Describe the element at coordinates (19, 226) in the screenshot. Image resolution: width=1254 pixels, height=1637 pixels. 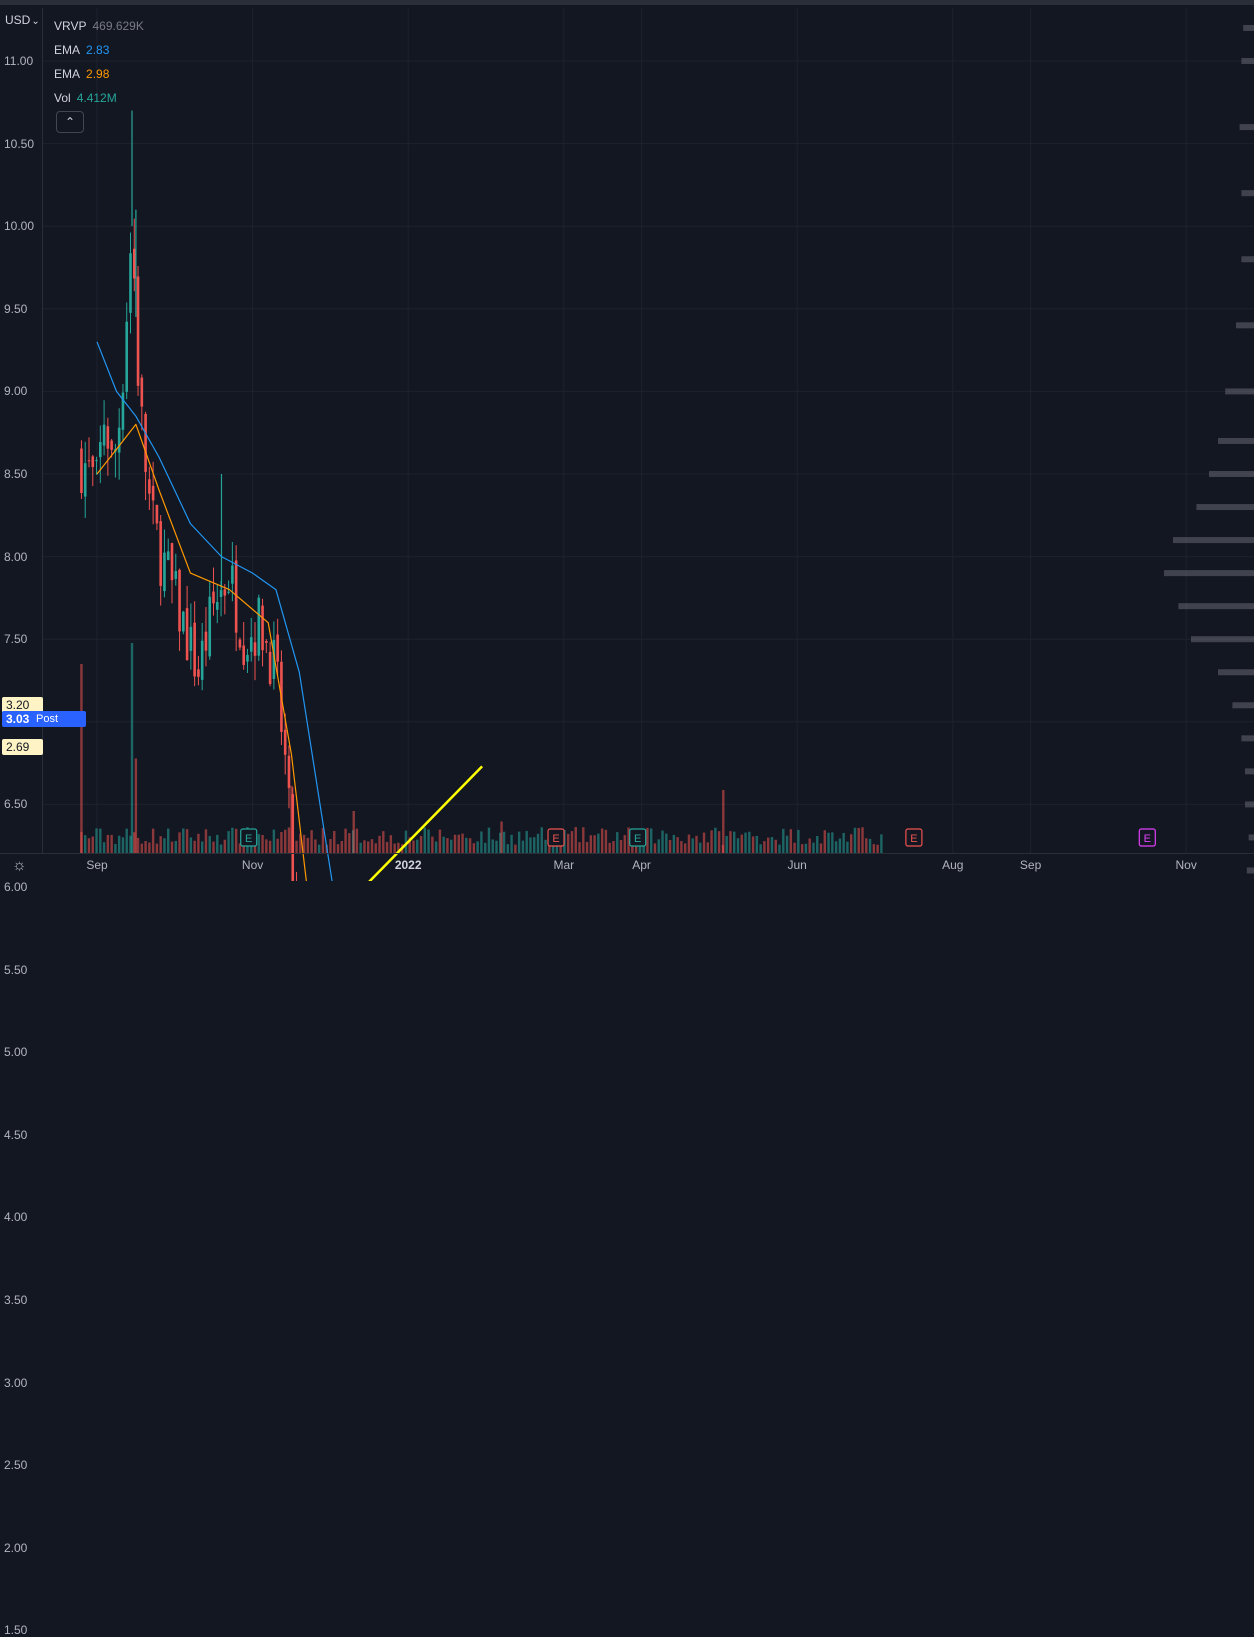
I see `price-tick-label: 10.00` at that location.